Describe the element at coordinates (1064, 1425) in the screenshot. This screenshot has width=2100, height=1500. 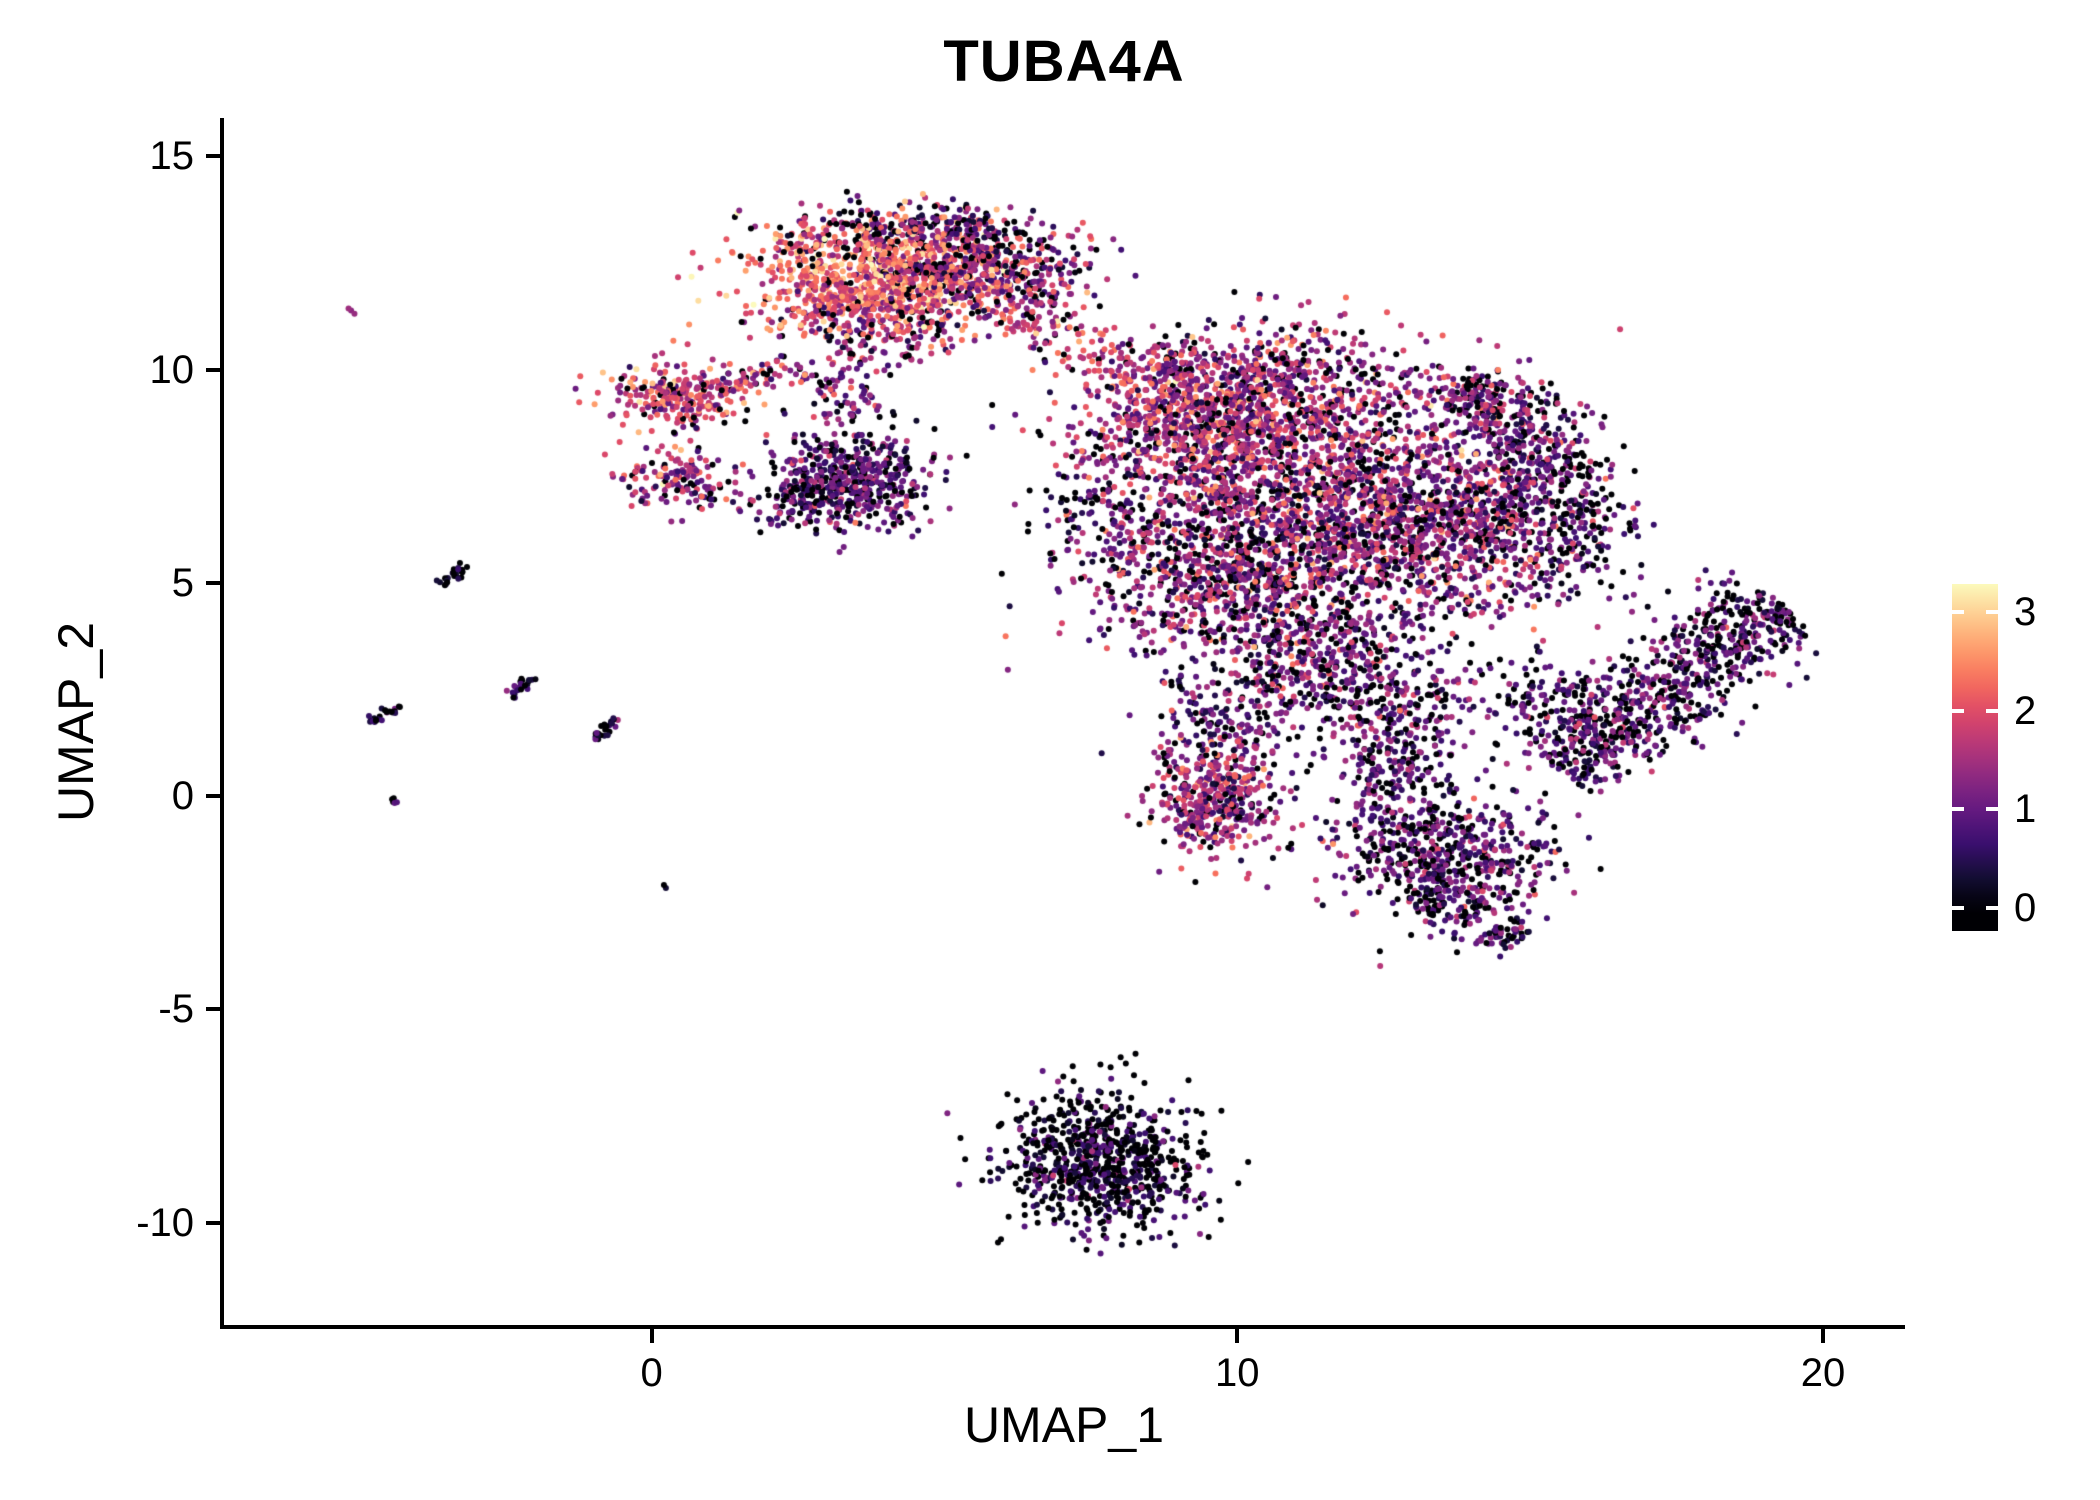
I see `x-axis-label: UMAP_1` at that location.